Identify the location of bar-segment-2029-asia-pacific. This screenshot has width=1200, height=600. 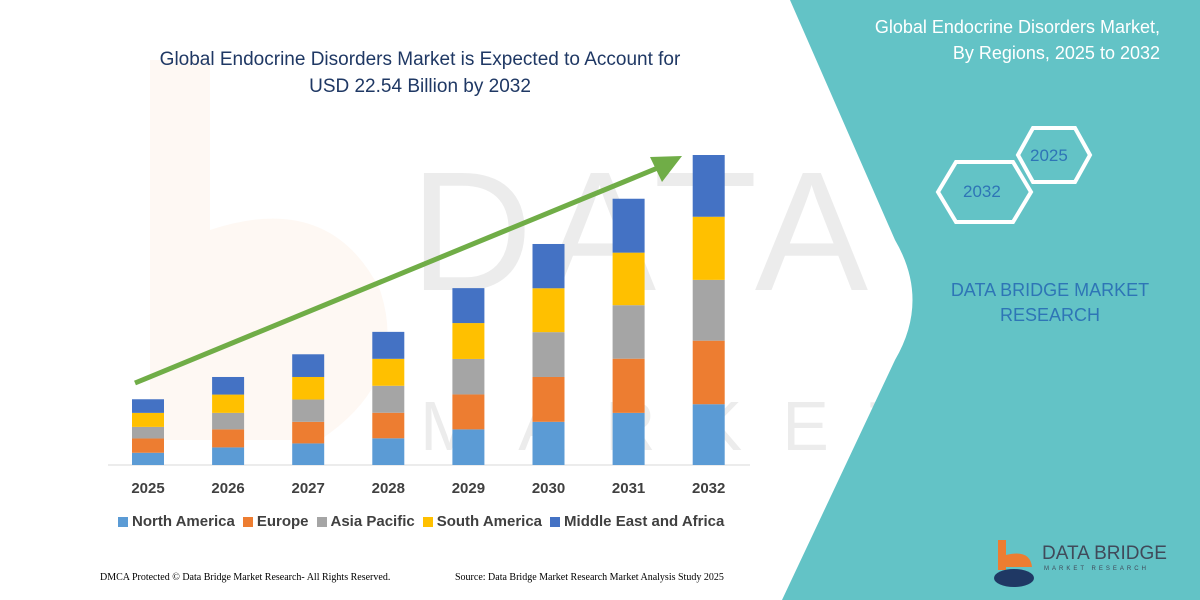
(468, 376).